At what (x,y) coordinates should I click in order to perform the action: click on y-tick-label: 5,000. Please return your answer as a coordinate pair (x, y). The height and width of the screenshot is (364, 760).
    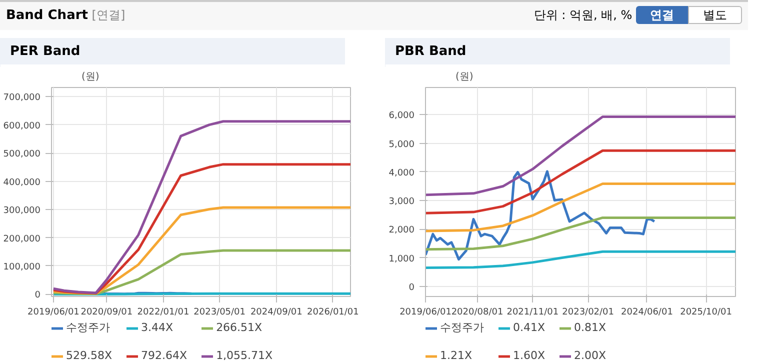
    Looking at the image, I should click on (401, 145).